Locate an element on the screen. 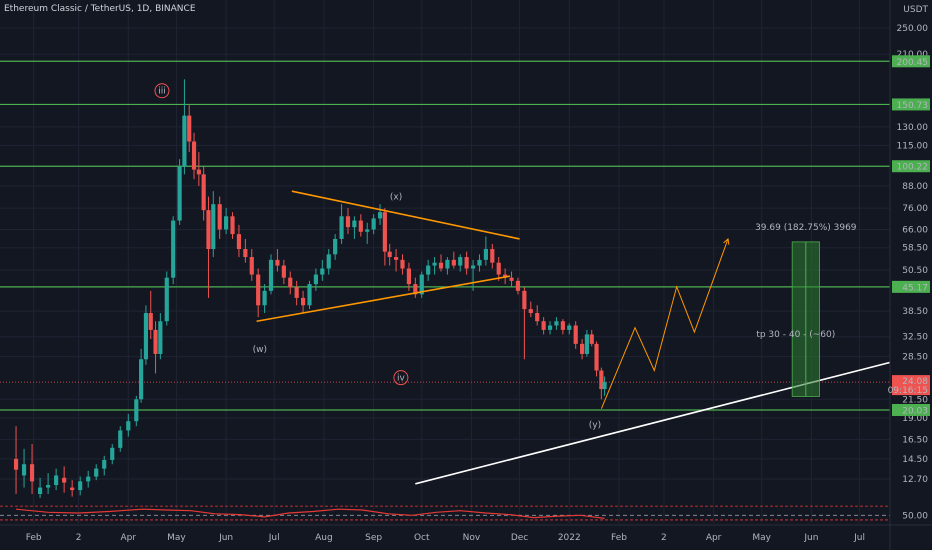 Image resolution: width=932 pixels, height=550 pixels. triangle-upper-line is located at coordinates (405, 215).